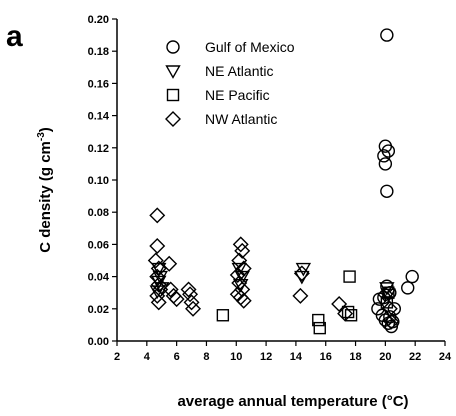 The height and width of the screenshot is (416, 456). What do you see at coordinates (98, 52) in the screenshot?
I see `y-tick-label: 0.18` at bounding box center [98, 52].